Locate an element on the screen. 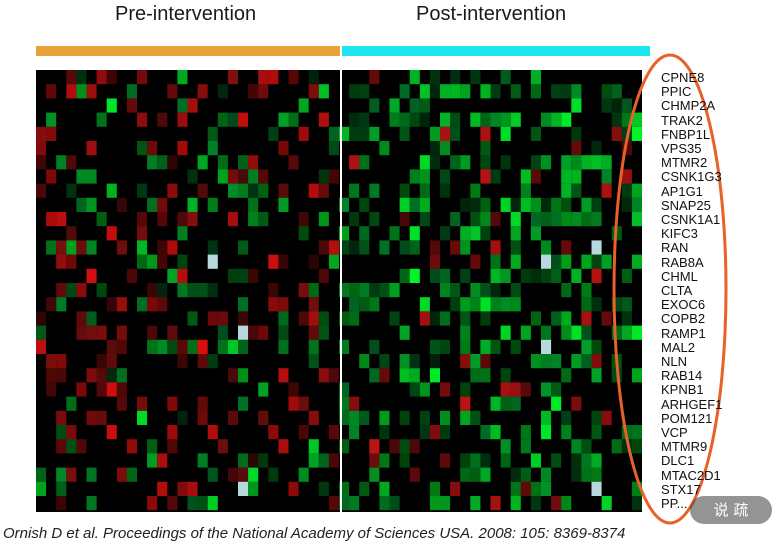 This screenshot has width=779, height=543. gene-label: DLC1 is located at coordinates (678, 461).